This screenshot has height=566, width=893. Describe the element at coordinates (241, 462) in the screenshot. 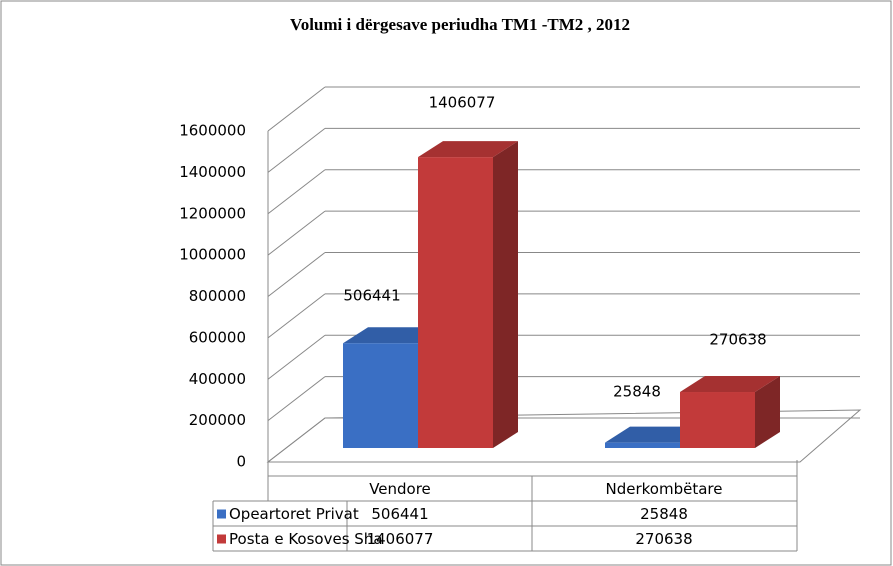

I see `y-tick-label: 0` at that location.